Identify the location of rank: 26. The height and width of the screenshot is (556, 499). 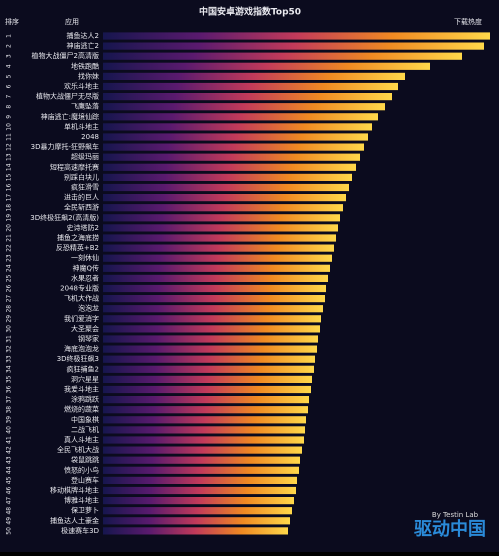
(9, 289).